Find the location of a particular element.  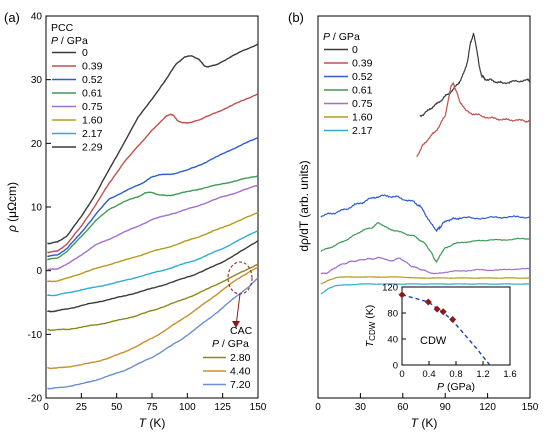

a-series-2.29 is located at coordinates (153, 276).